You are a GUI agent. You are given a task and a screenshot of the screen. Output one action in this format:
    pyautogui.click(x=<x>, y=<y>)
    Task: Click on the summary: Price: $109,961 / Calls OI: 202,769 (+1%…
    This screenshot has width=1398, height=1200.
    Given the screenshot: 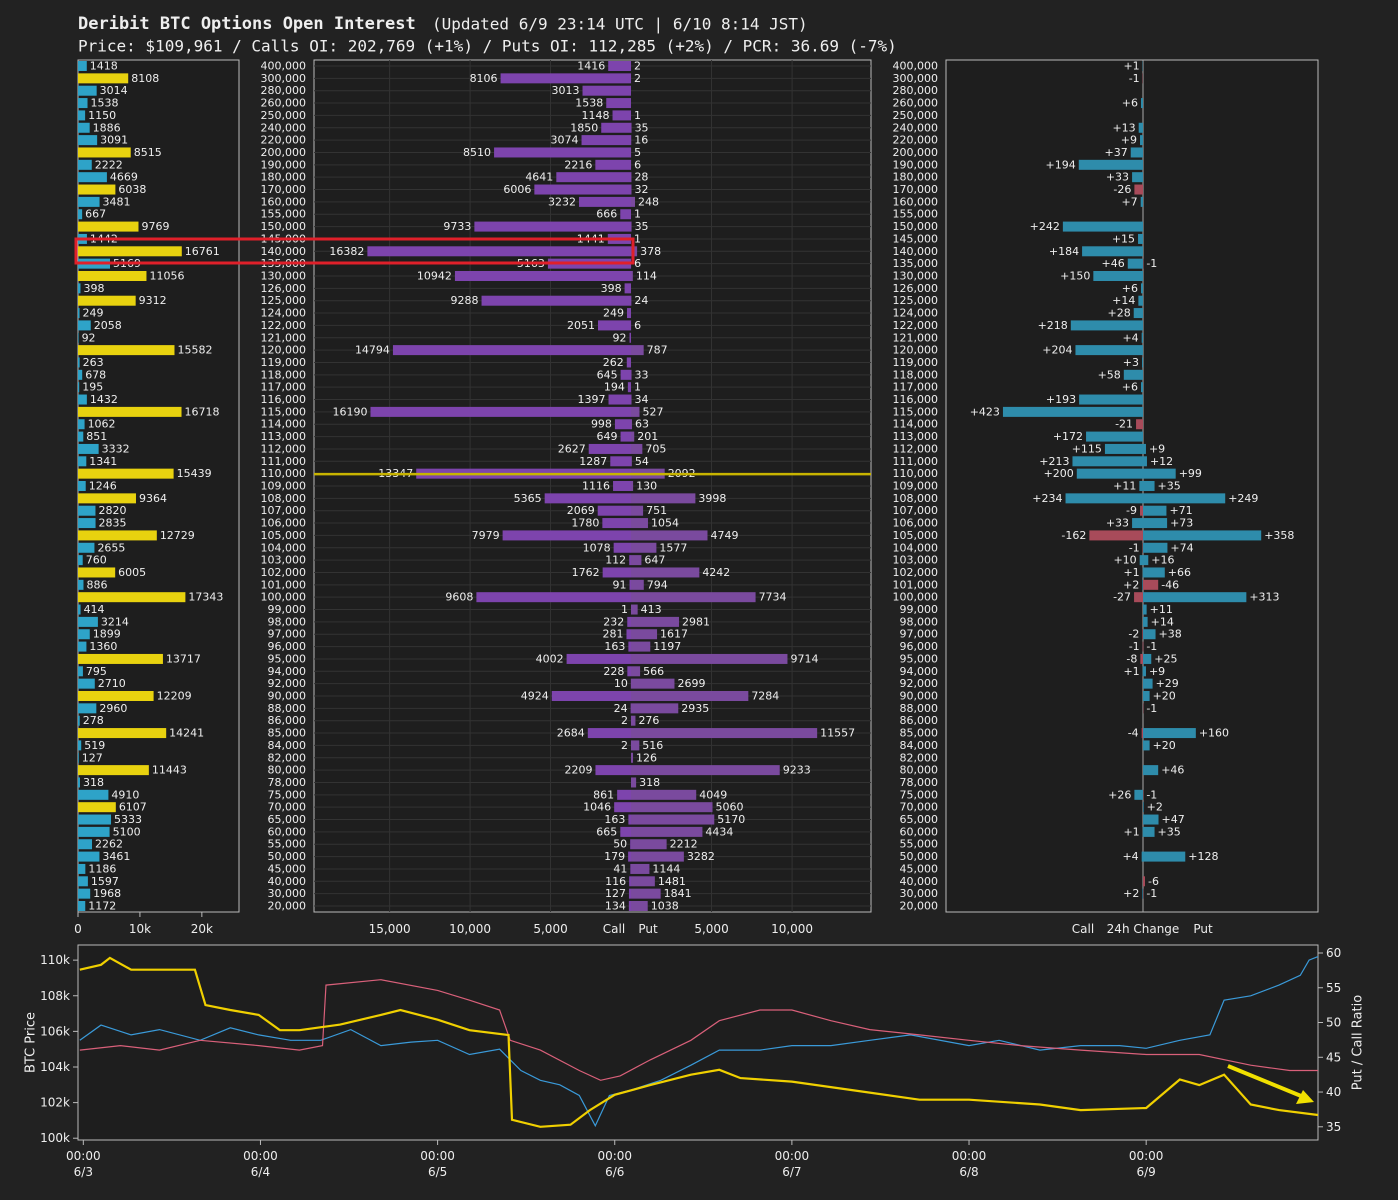 What is the action you would take?
    pyautogui.click(x=487, y=46)
    